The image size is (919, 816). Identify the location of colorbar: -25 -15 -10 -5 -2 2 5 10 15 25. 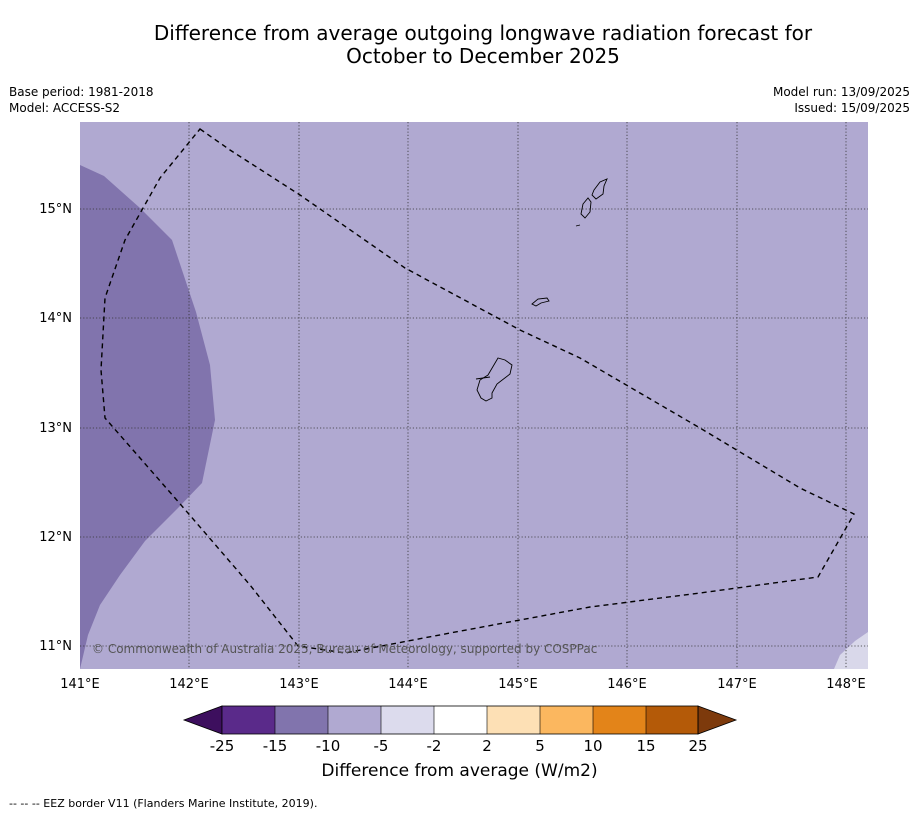
(460, 730).